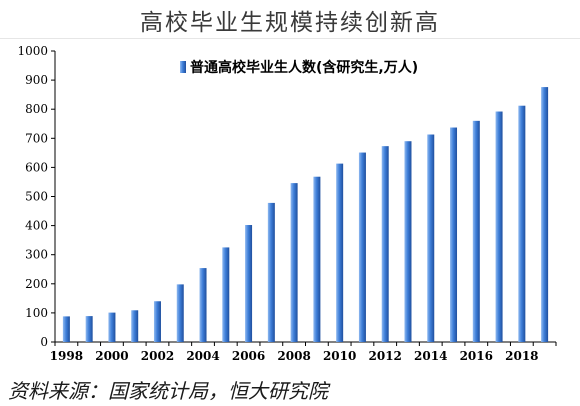 This screenshot has height=406, width=580. Describe the element at coordinates (32, 51) in the screenshot. I see `y-tick-label: 1000` at that location.